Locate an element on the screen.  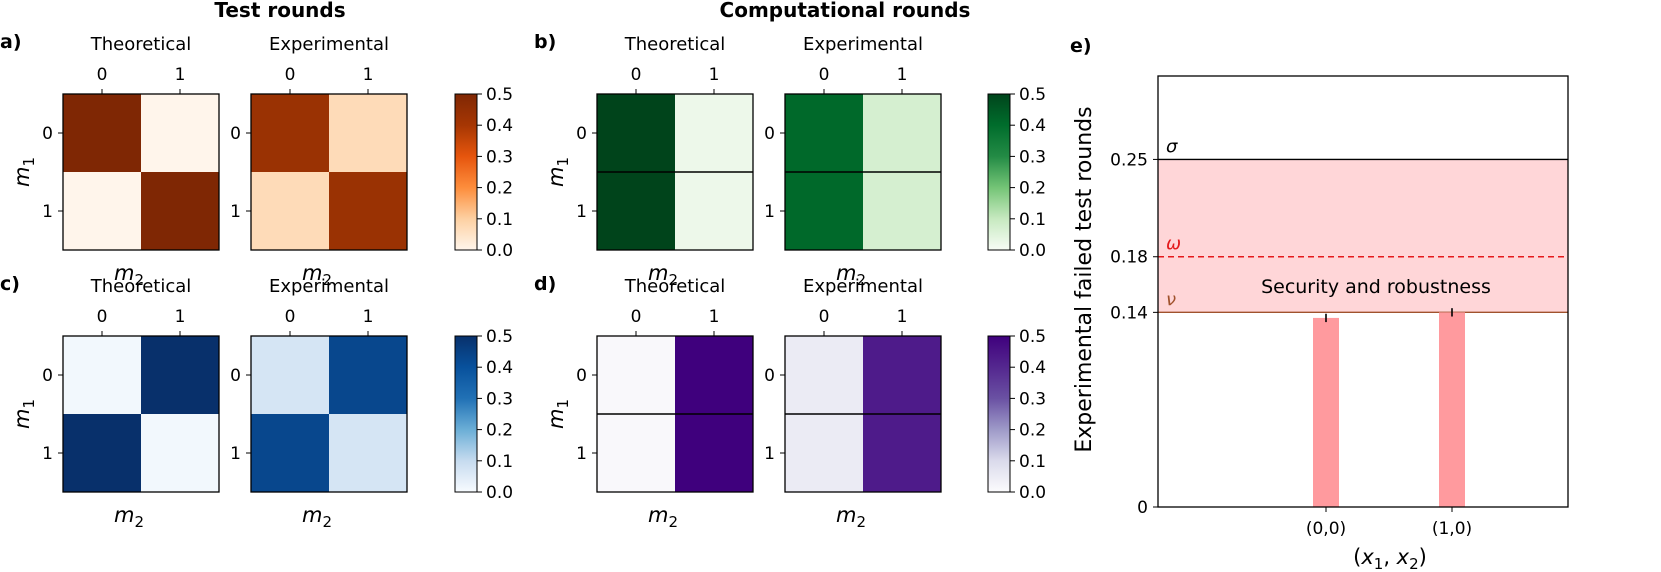
colorbar-tick-label: 0.5 is located at coordinates (499, 337).